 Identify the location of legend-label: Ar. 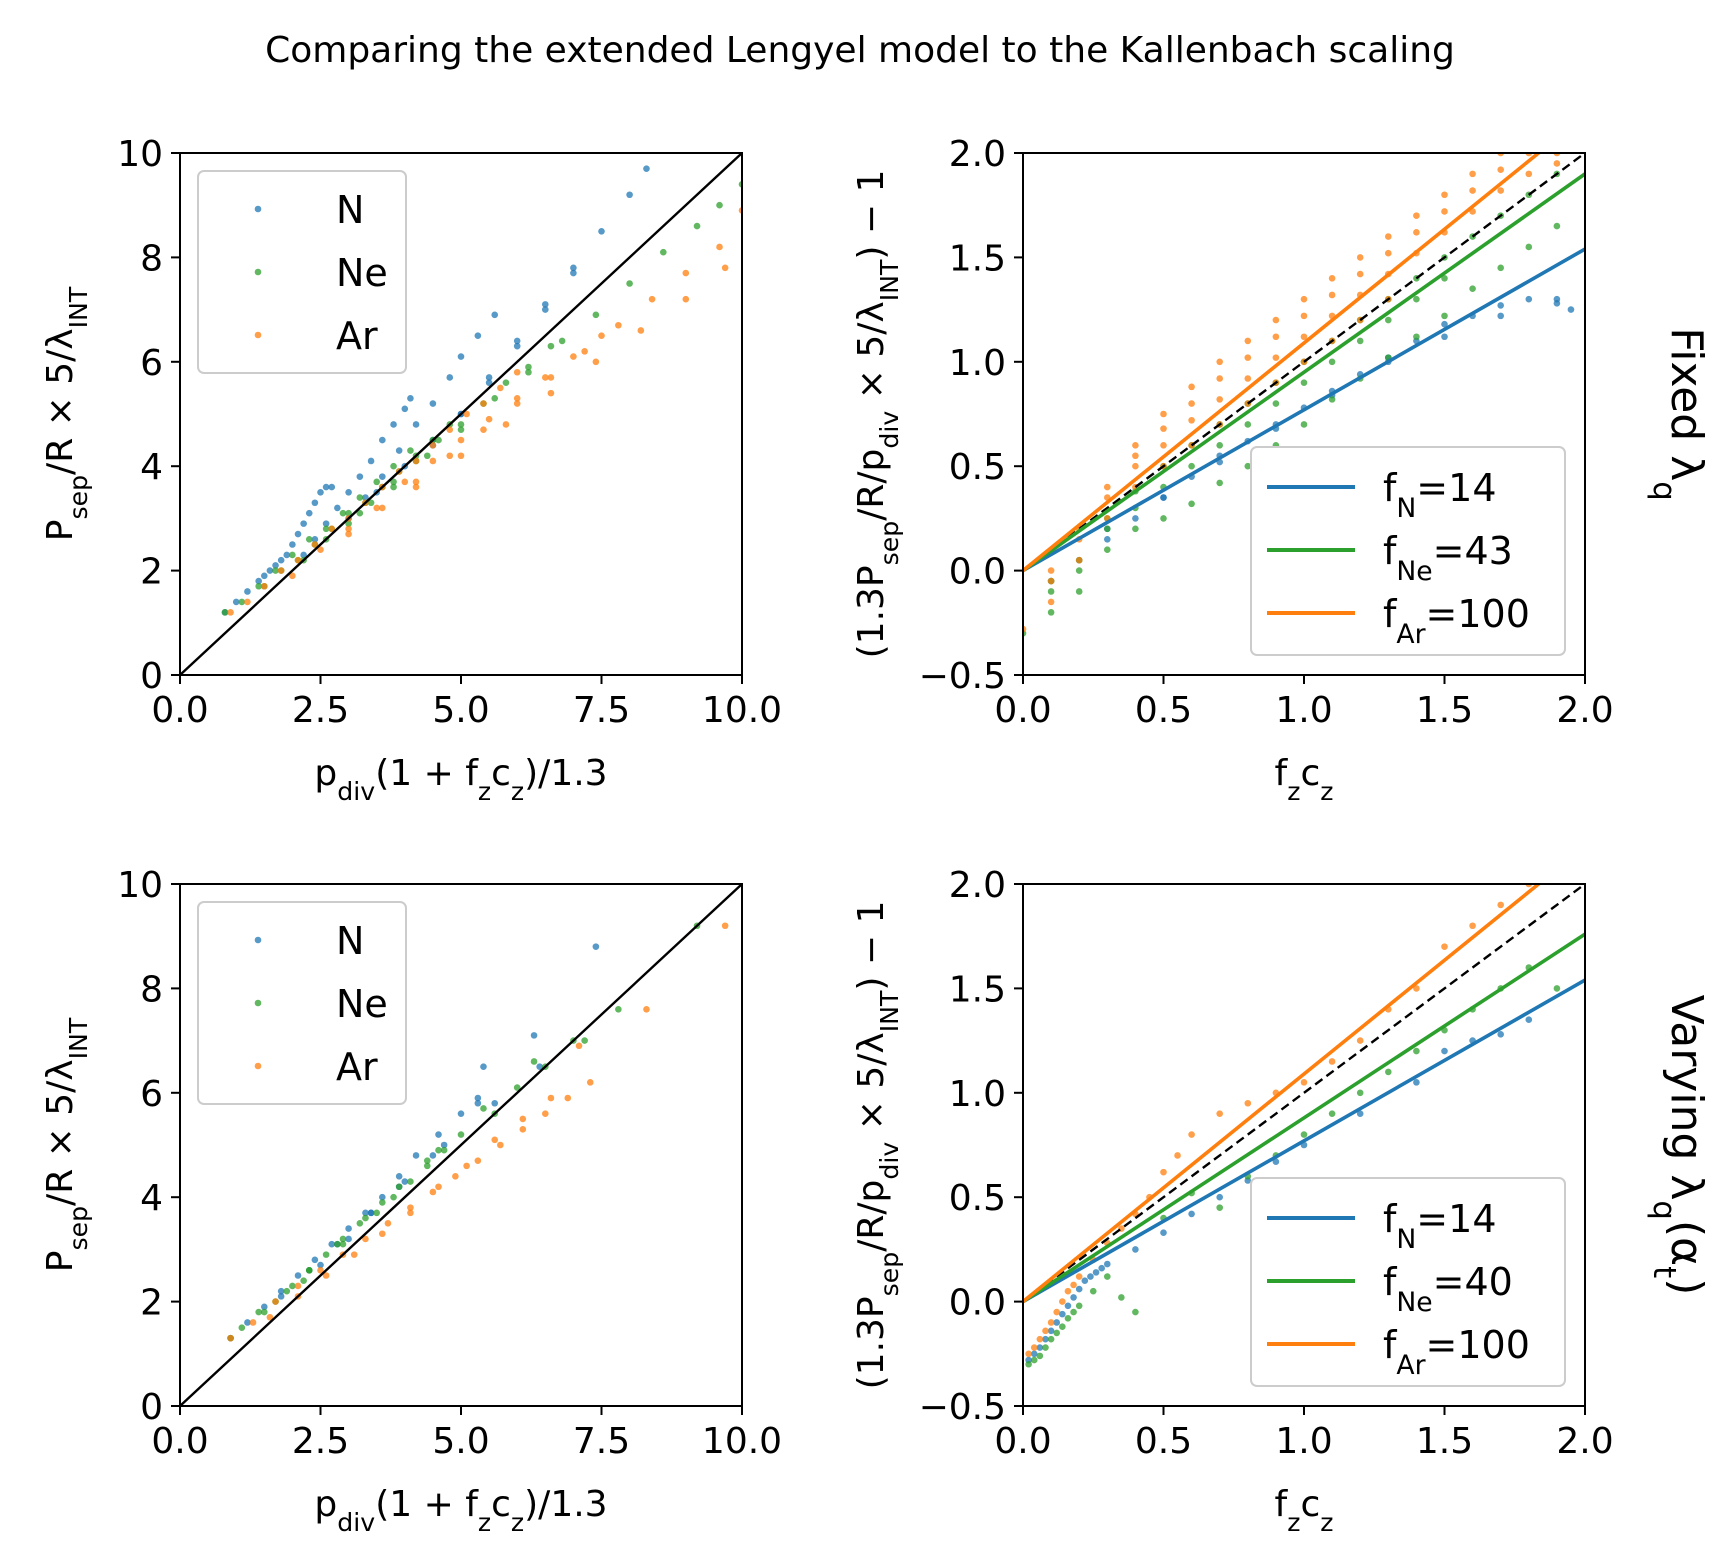
(357, 336).